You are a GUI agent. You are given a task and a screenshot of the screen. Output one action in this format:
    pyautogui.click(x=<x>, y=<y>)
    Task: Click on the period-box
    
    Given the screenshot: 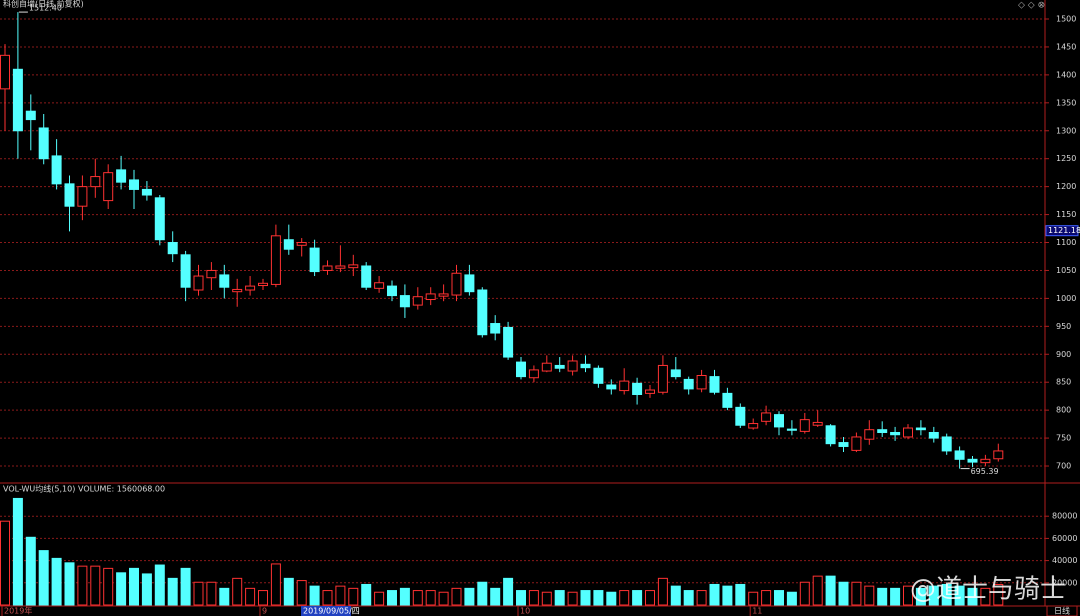 What is the action you would take?
    pyautogui.click(x=1062, y=610)
    